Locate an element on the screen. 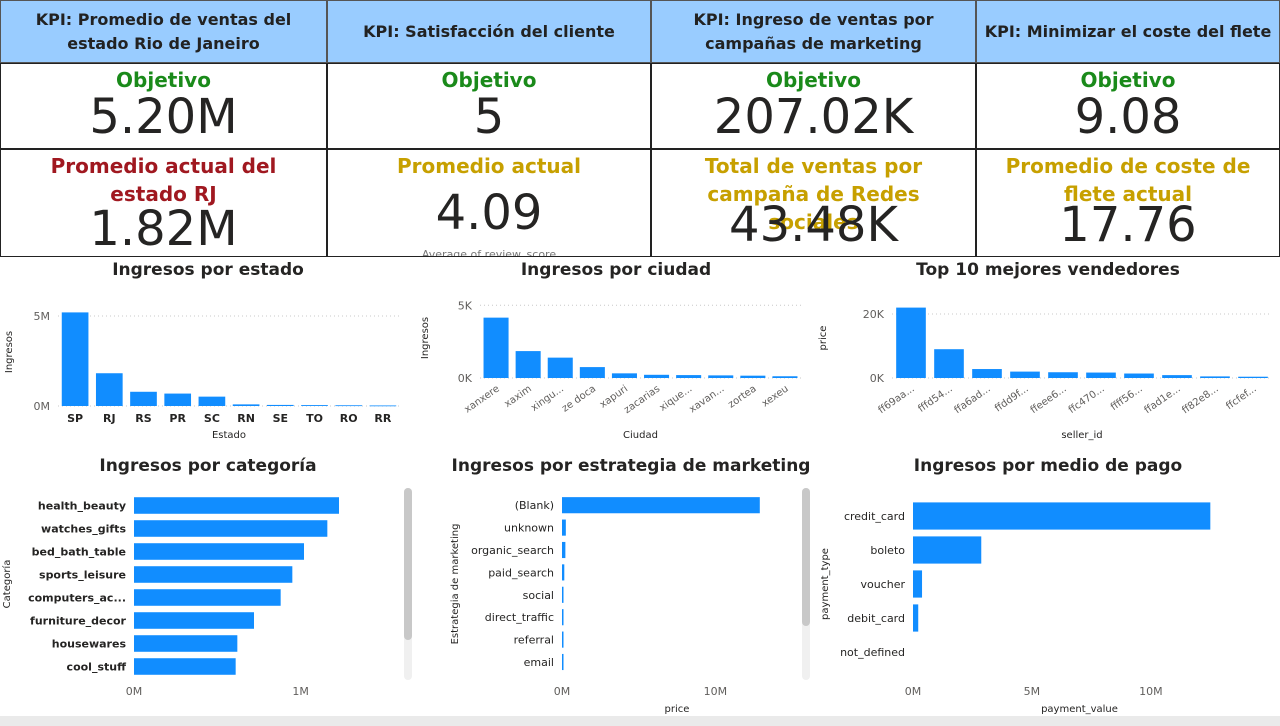 The height and width of the screenshot is (726, 1280). kpi-header-text: KPI: Satisfacción del cliente is located at coordinates (489, 31).